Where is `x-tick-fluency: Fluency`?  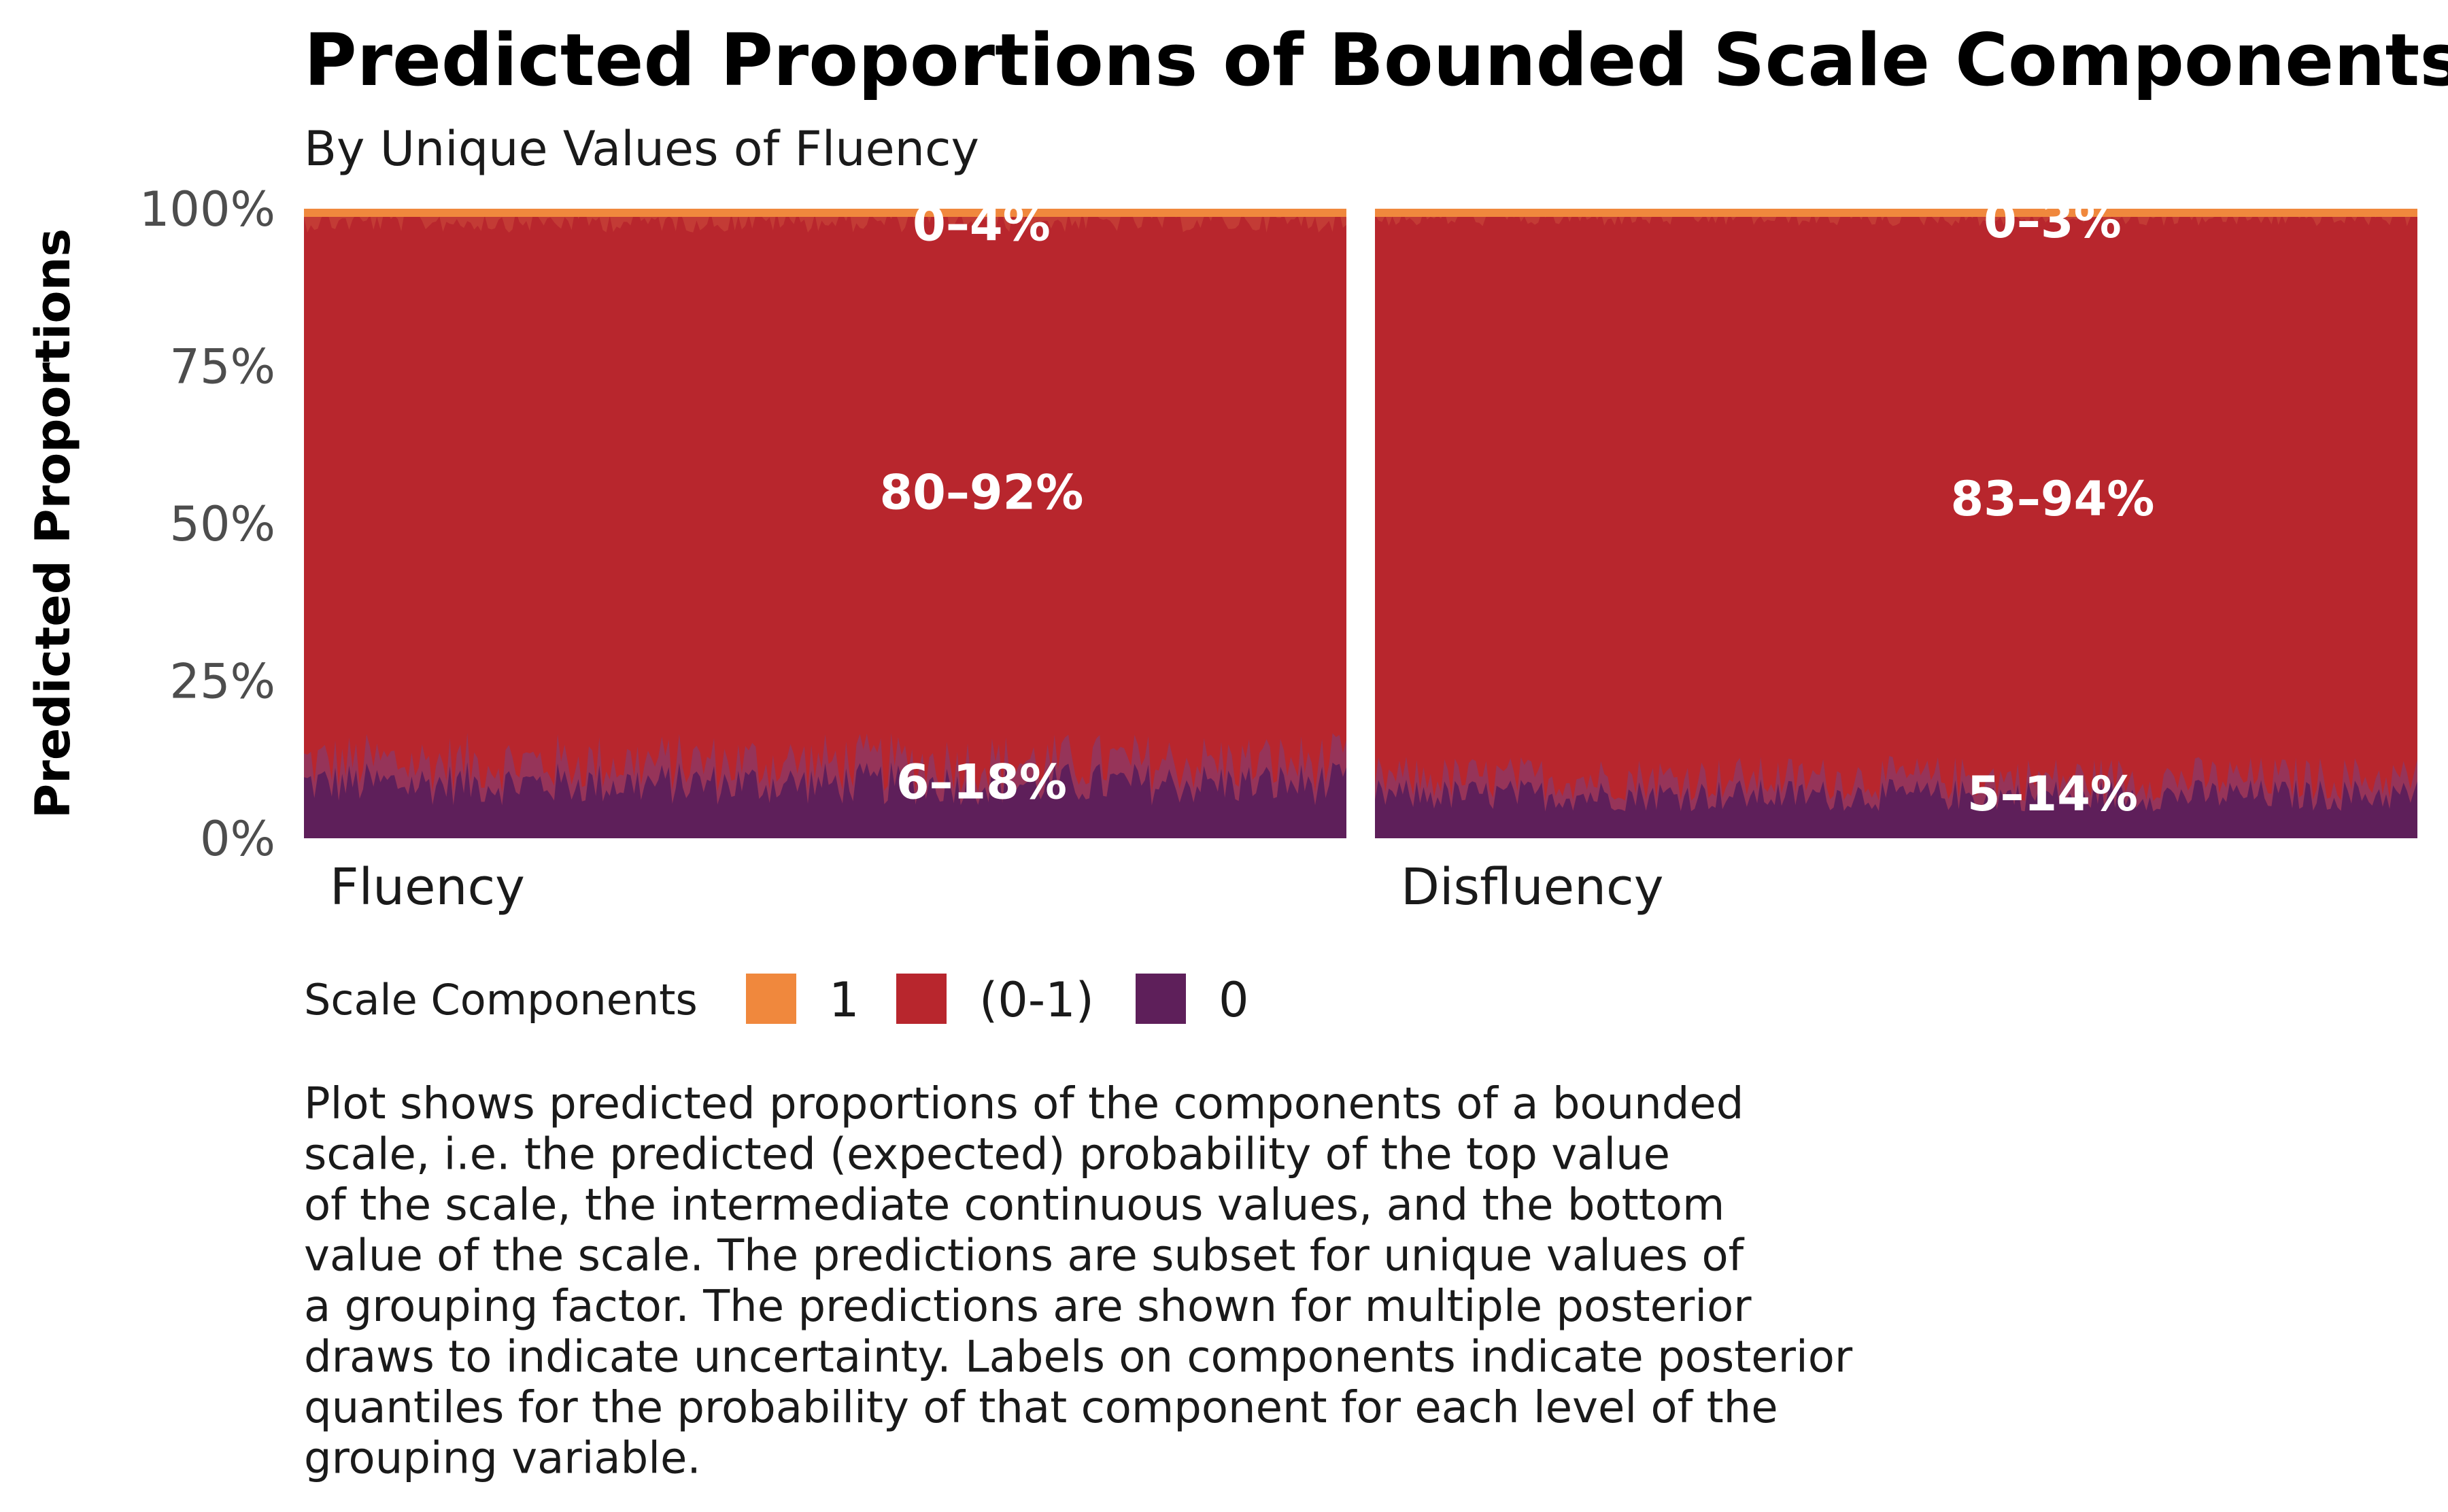
x-tick-fluency: Fluency is located at coordinates (428, 887).